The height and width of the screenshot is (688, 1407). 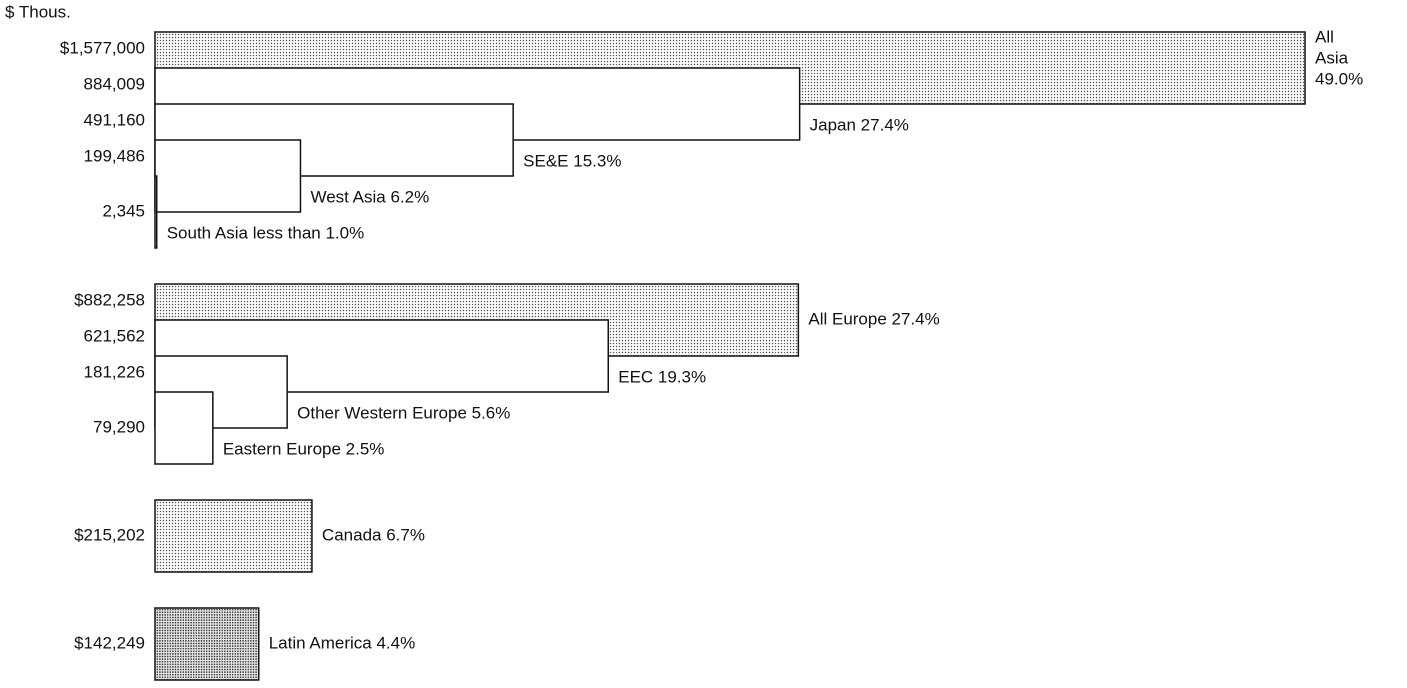 What do you see at coordinates (38, 11) in the screenshot?
I see `axis-label: $ Thous.` at bounding box center [38, 11].